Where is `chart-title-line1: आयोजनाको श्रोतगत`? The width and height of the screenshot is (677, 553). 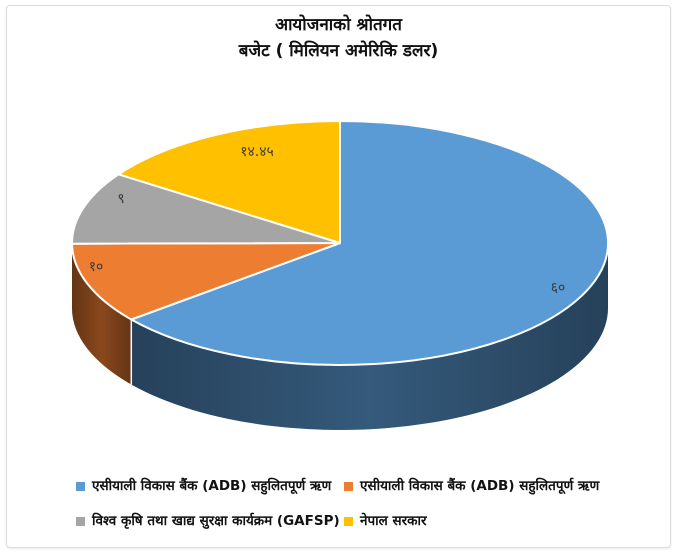
chart-title-line1: आयोजनाको श्रोतगत is located at coordinates (338, 25).